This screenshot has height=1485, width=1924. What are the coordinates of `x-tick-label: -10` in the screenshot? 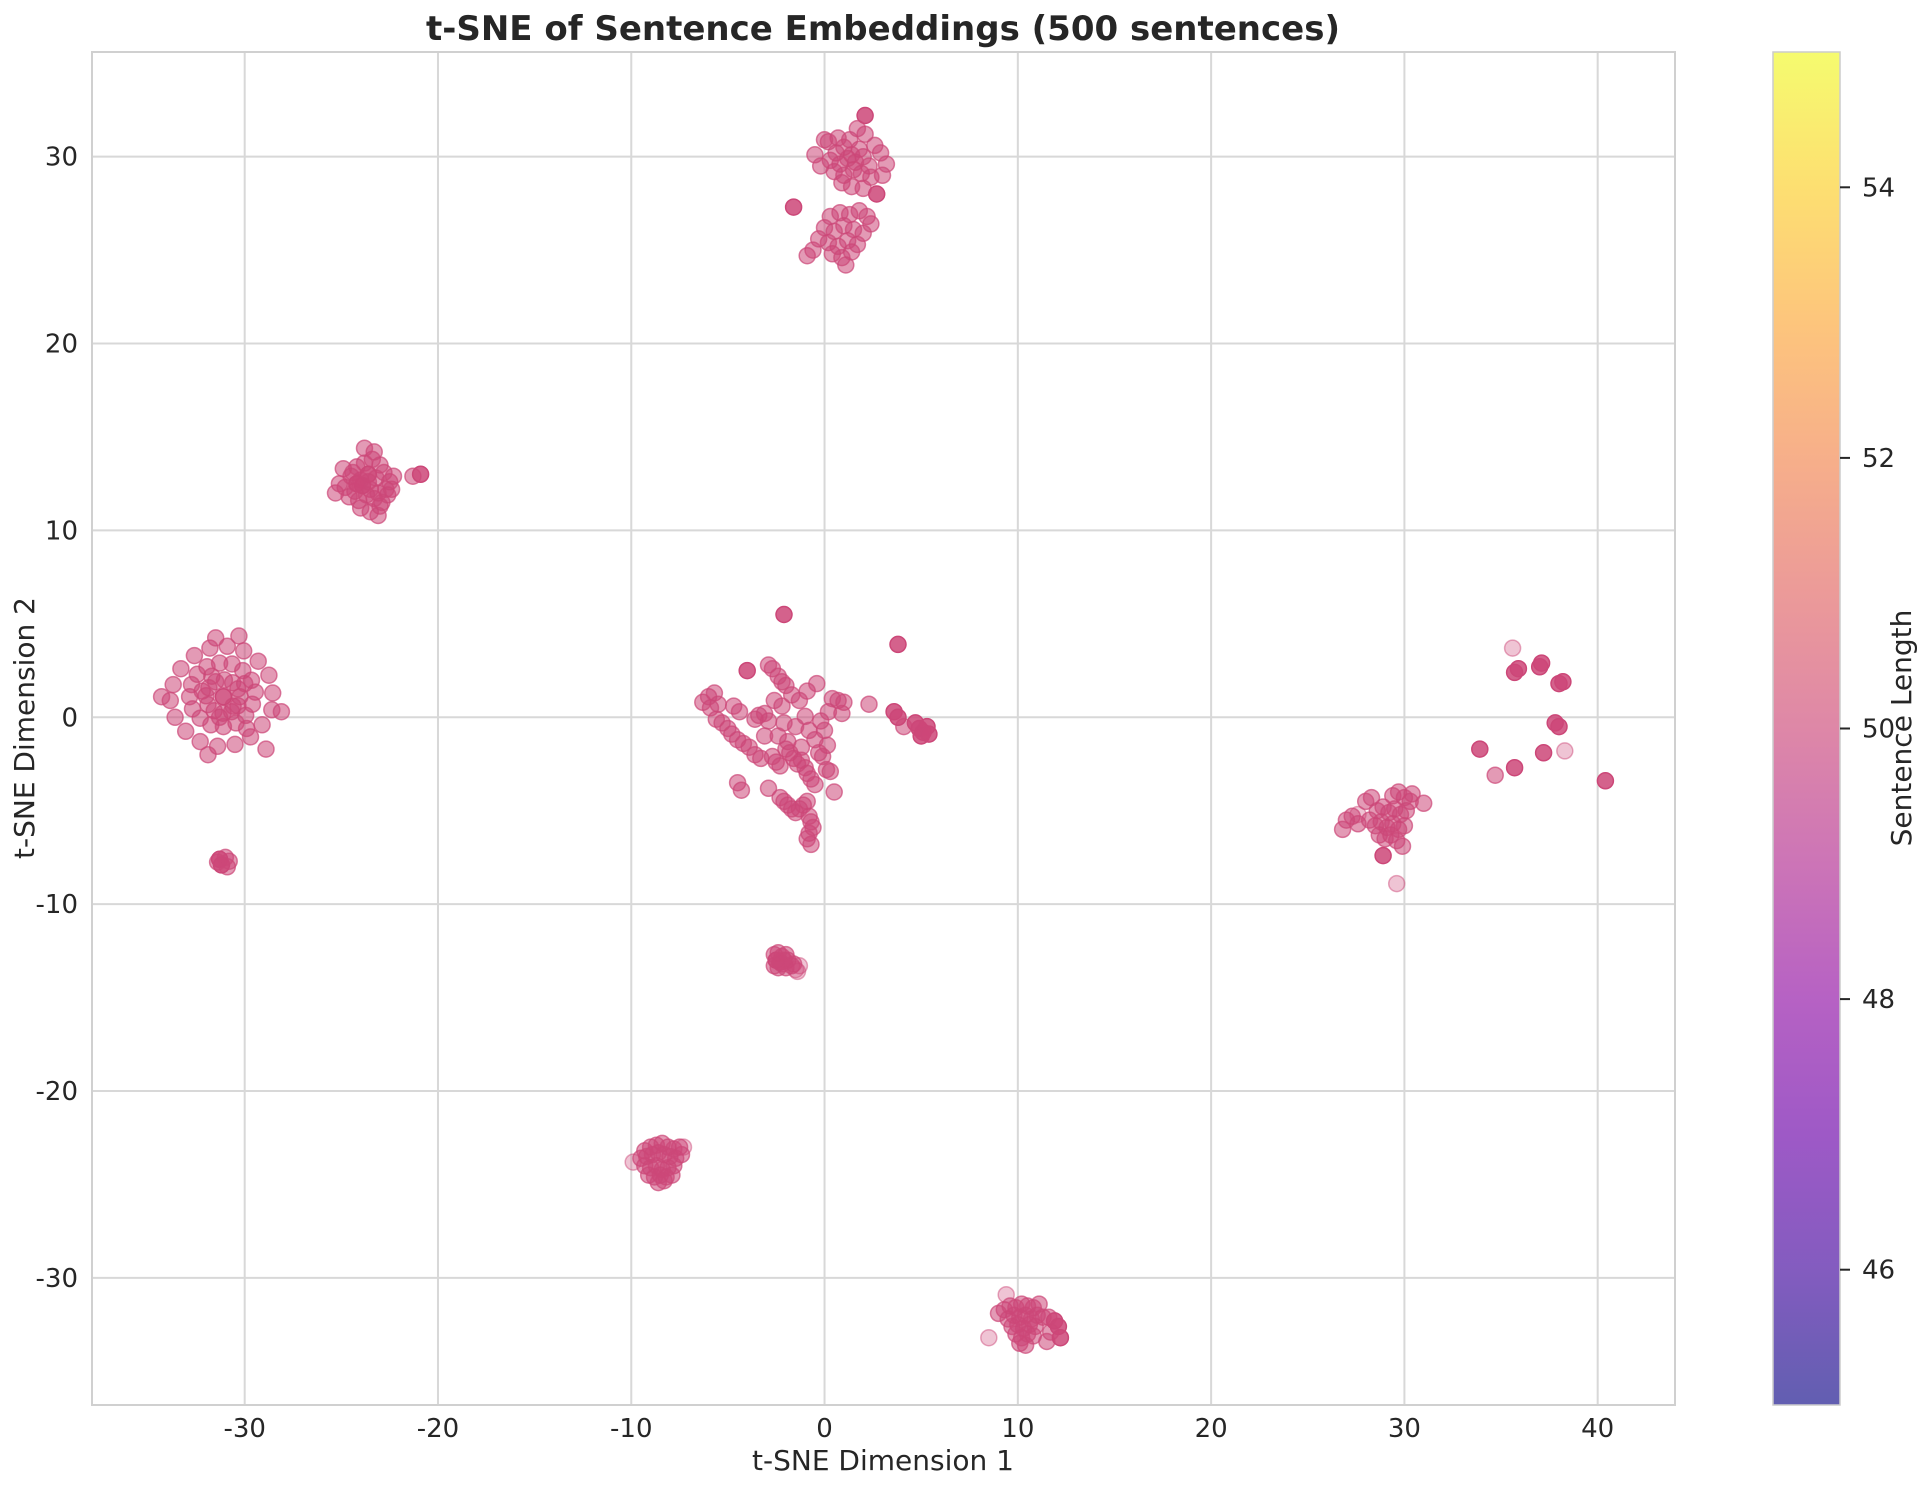 It's located at (631, 1429).